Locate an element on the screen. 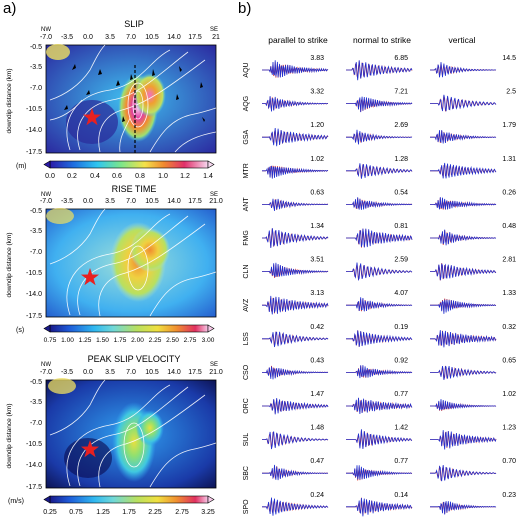 The width and height of the screenshot is (520, 526). peak-amplitude: 1.33 is located at coordinates (509, 293).